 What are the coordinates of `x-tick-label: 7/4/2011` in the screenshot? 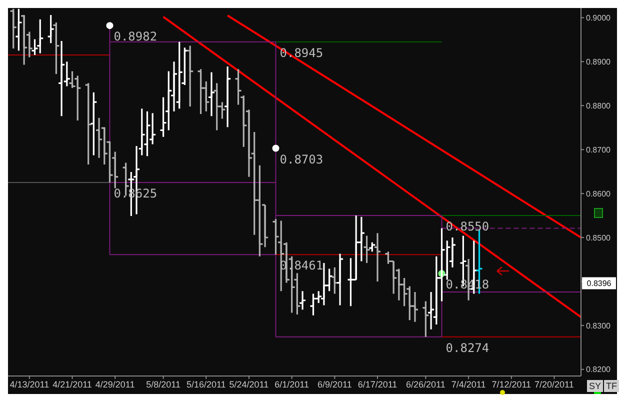 It's located at (468, 384).